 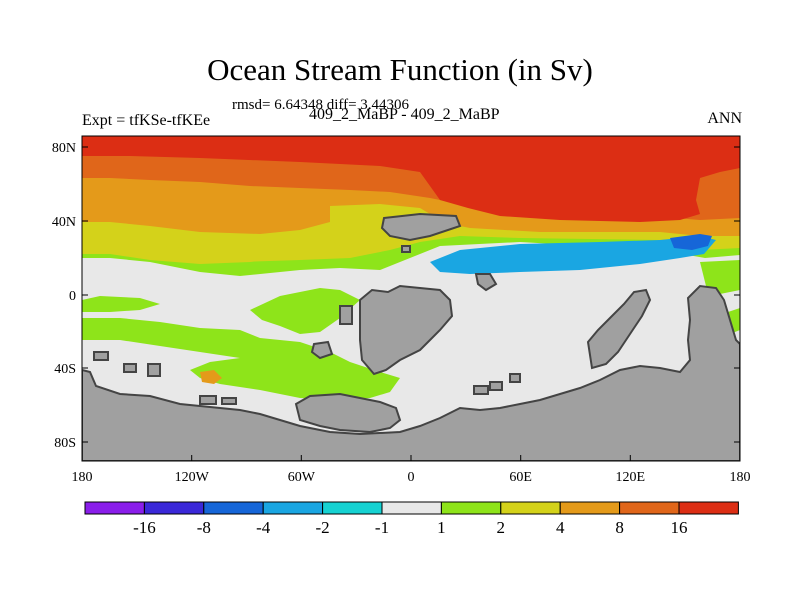 What do you see at coordinates (411, 477) in the screenshot?
I see `lon-label-0: 0` at bounding box center [411, 477].